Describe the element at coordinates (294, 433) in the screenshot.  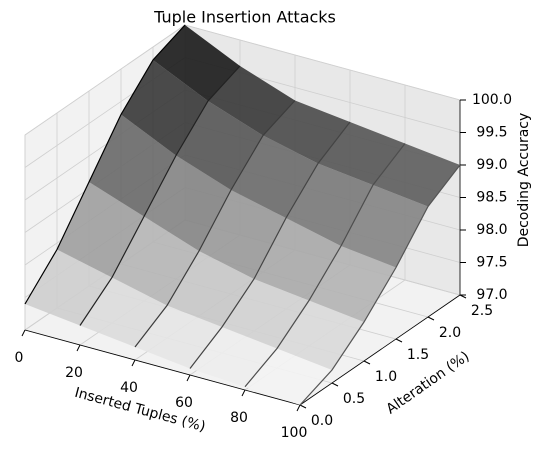
I see `x-tick-label: 100` at that location.